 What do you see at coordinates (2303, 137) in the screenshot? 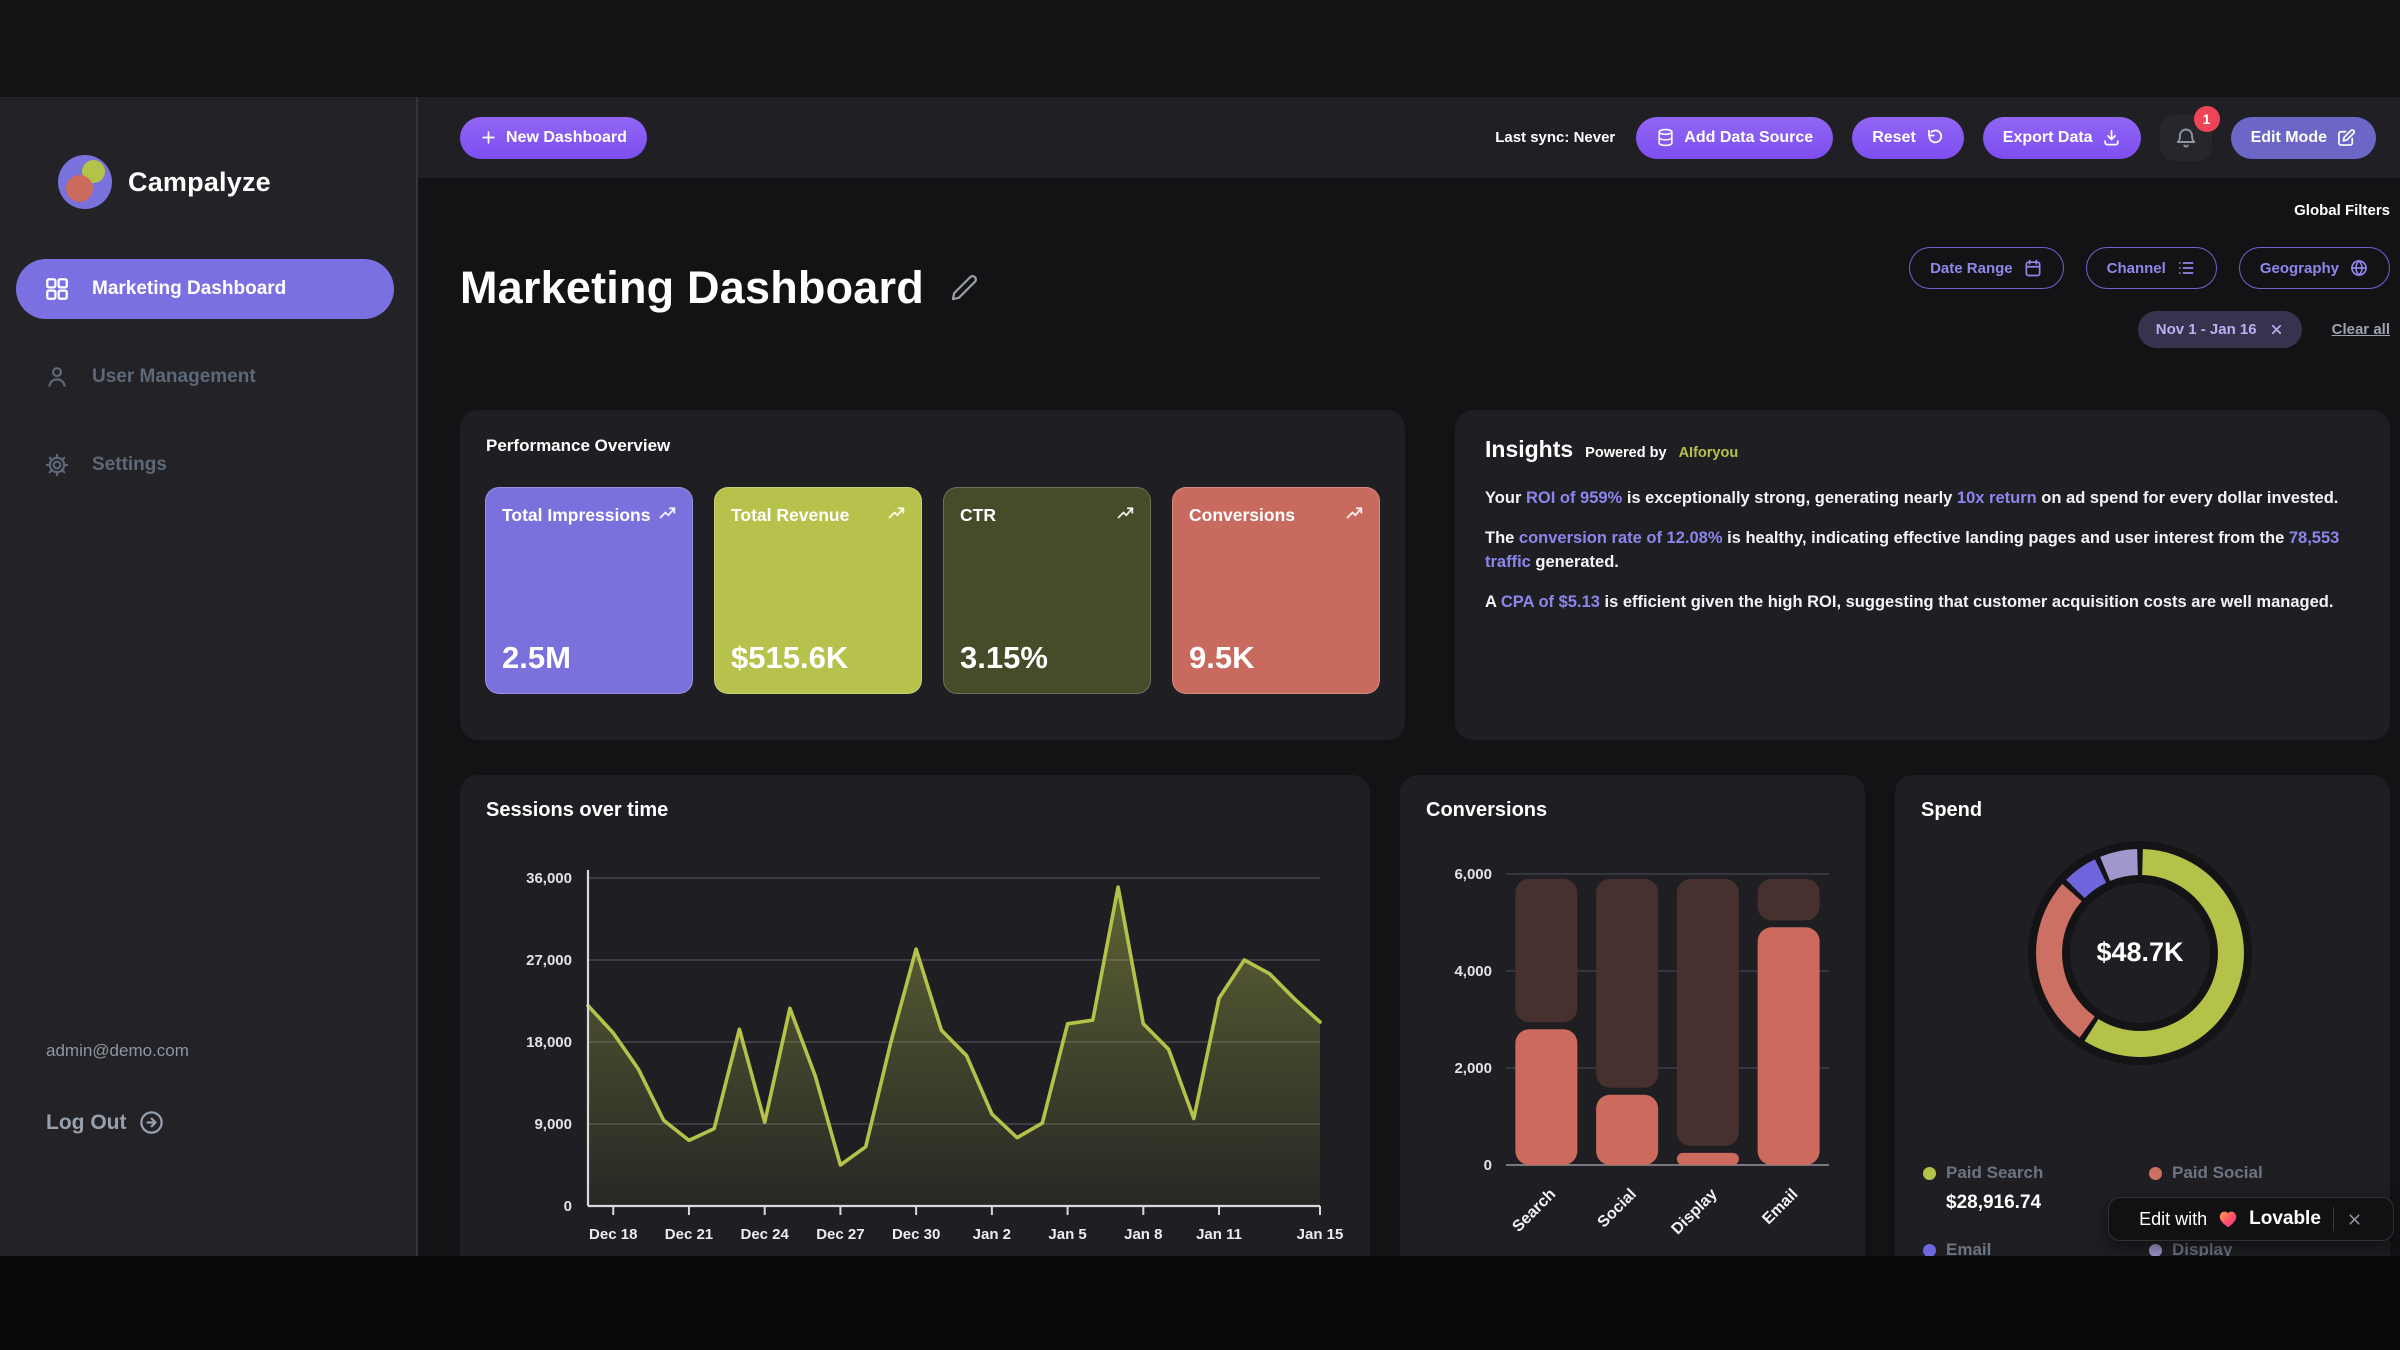
I see `edit-mode-button: Edit Mode` at bounding box center [2303, 137].